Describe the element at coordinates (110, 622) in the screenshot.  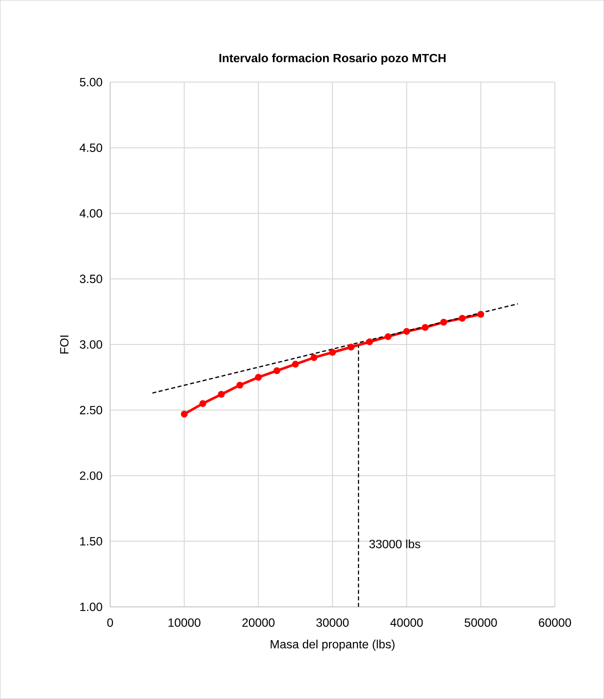
I see `x-tick-label: 0` at that location.